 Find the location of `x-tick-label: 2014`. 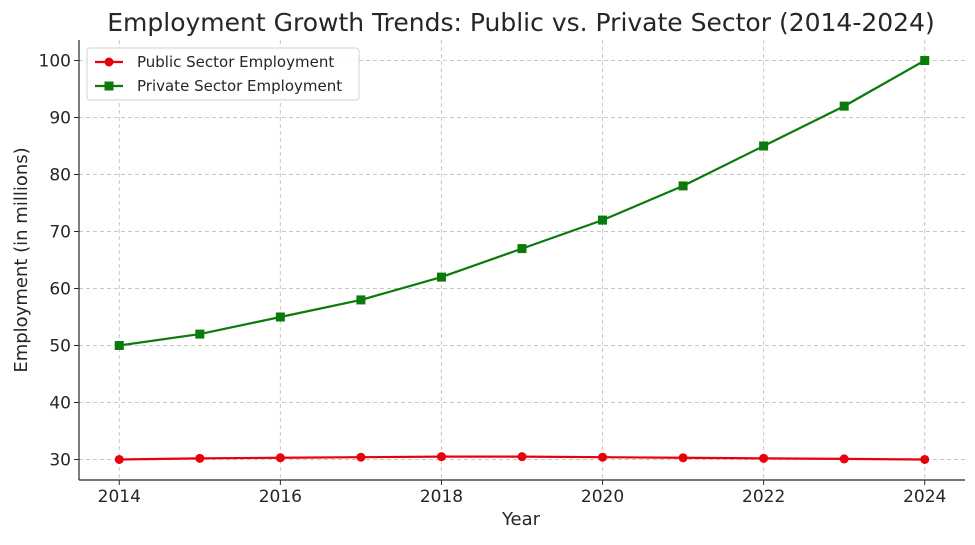

x-tick-label: 2014 is located at coordinates (119, 497).